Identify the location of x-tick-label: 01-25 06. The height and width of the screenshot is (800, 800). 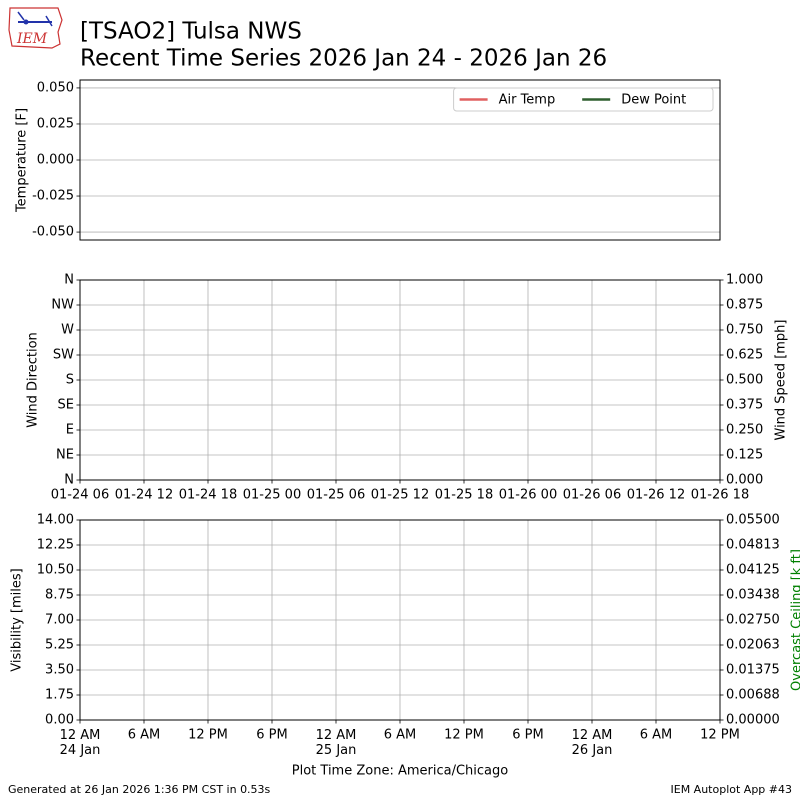
(336, 495).